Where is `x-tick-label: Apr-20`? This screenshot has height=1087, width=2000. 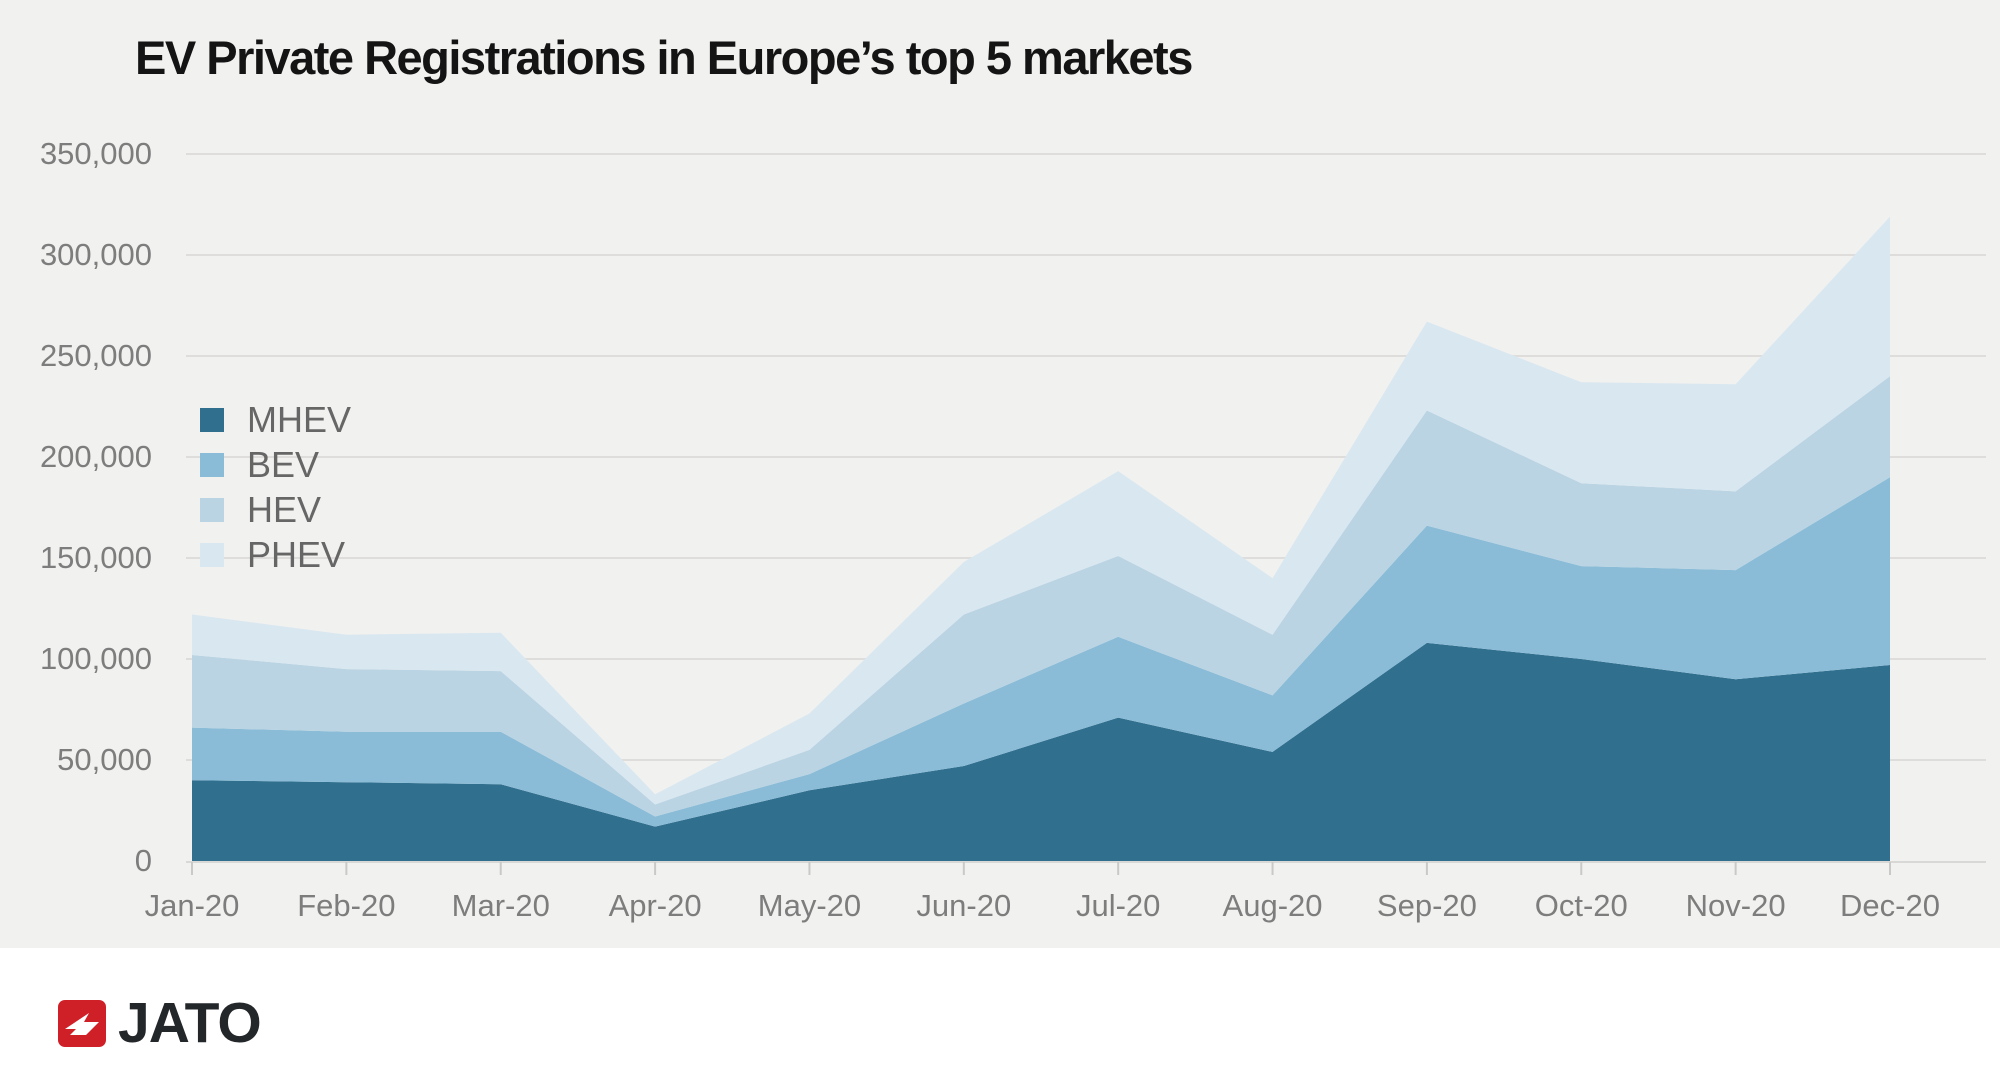 x-tick-label: Apr-20 is located at coordinates (655, 905).